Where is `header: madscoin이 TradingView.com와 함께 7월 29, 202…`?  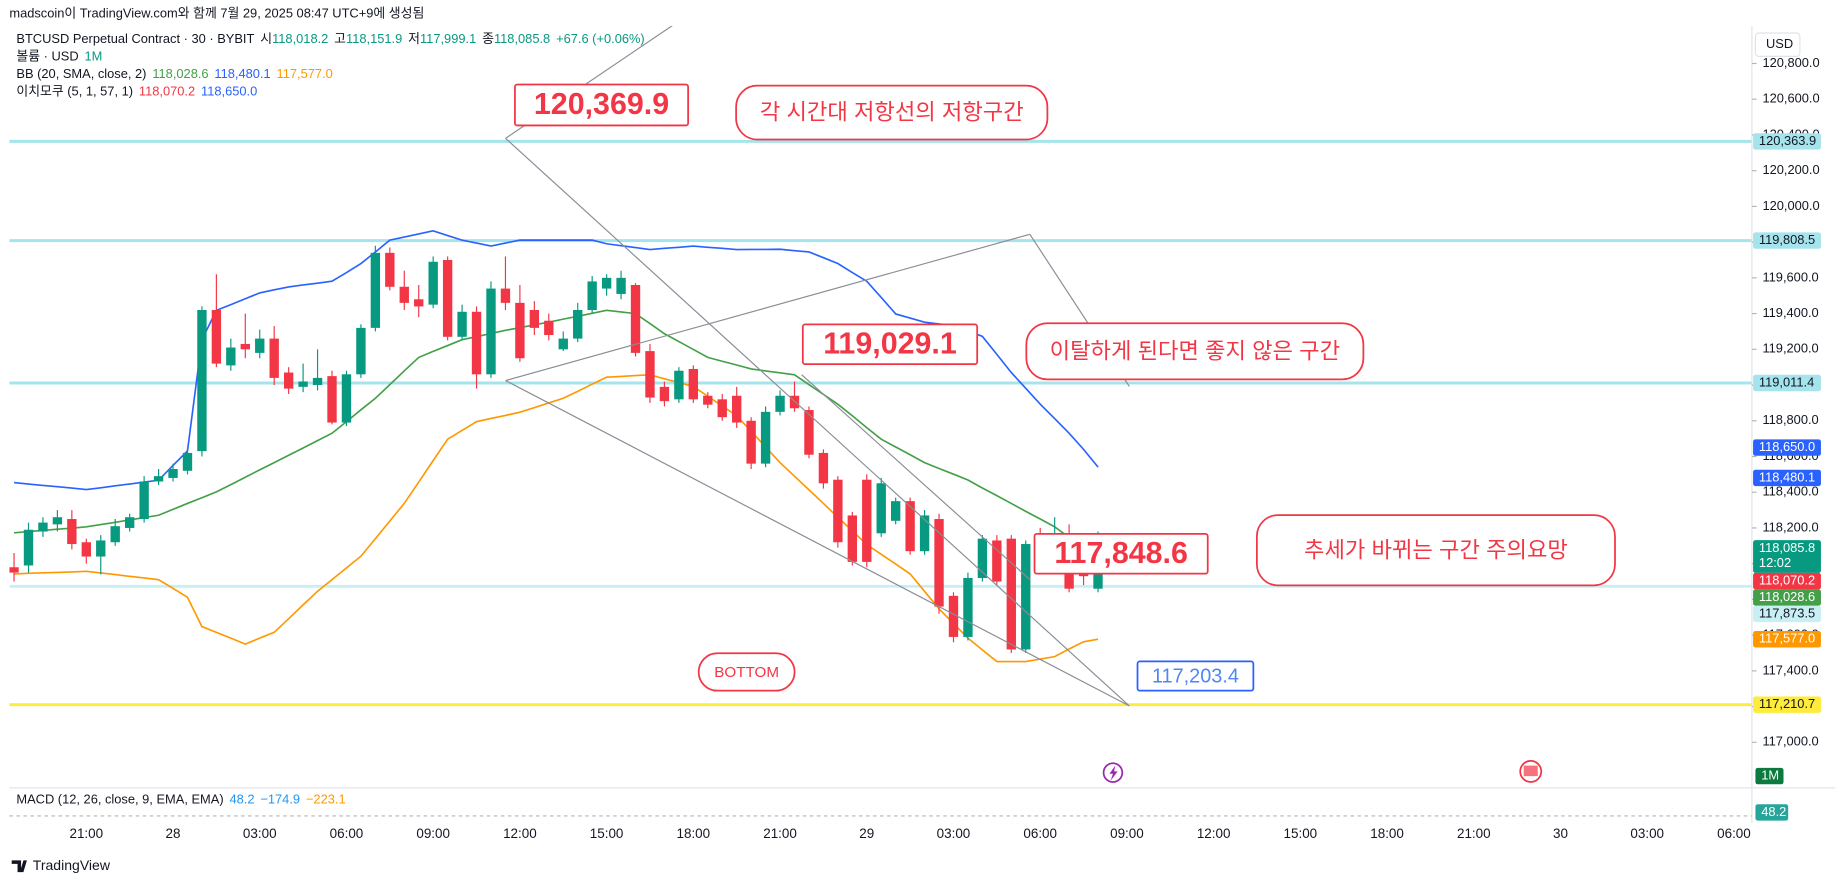 header: madscoin이 TradingView.com와 함께 7월 29, 202… is located at coordinates (216, 13).